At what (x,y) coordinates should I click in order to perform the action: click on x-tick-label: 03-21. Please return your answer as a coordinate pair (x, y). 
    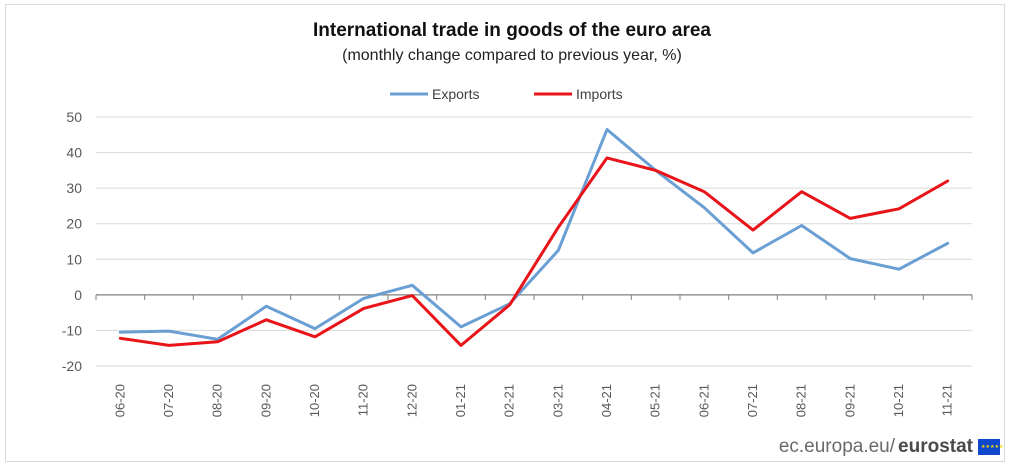
    Looking at the image, I should click on (557, 400).